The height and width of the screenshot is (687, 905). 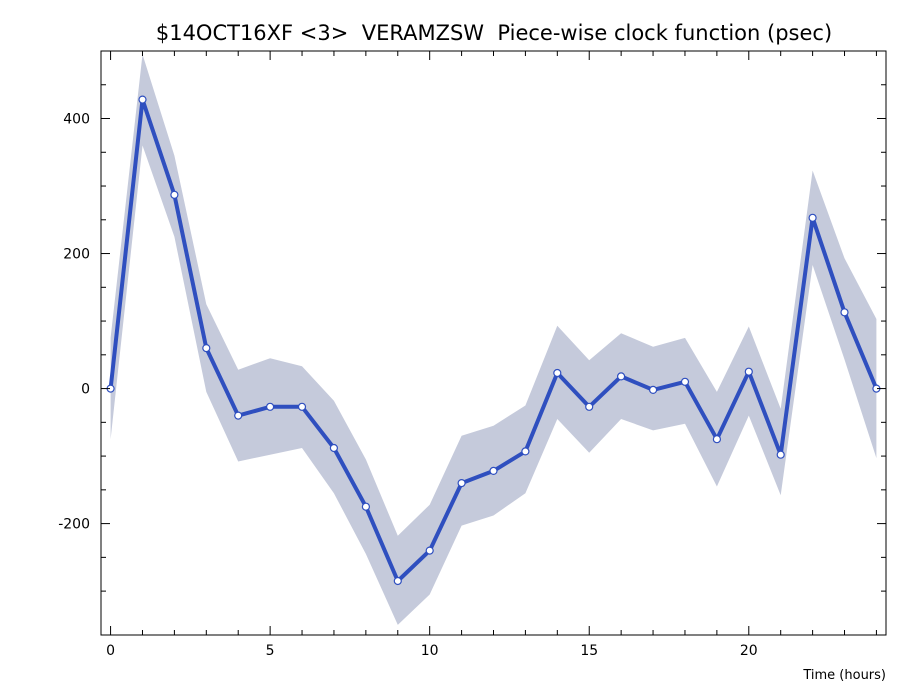 I want to click on x-tick-label: 20, so click(x=749, y=651).